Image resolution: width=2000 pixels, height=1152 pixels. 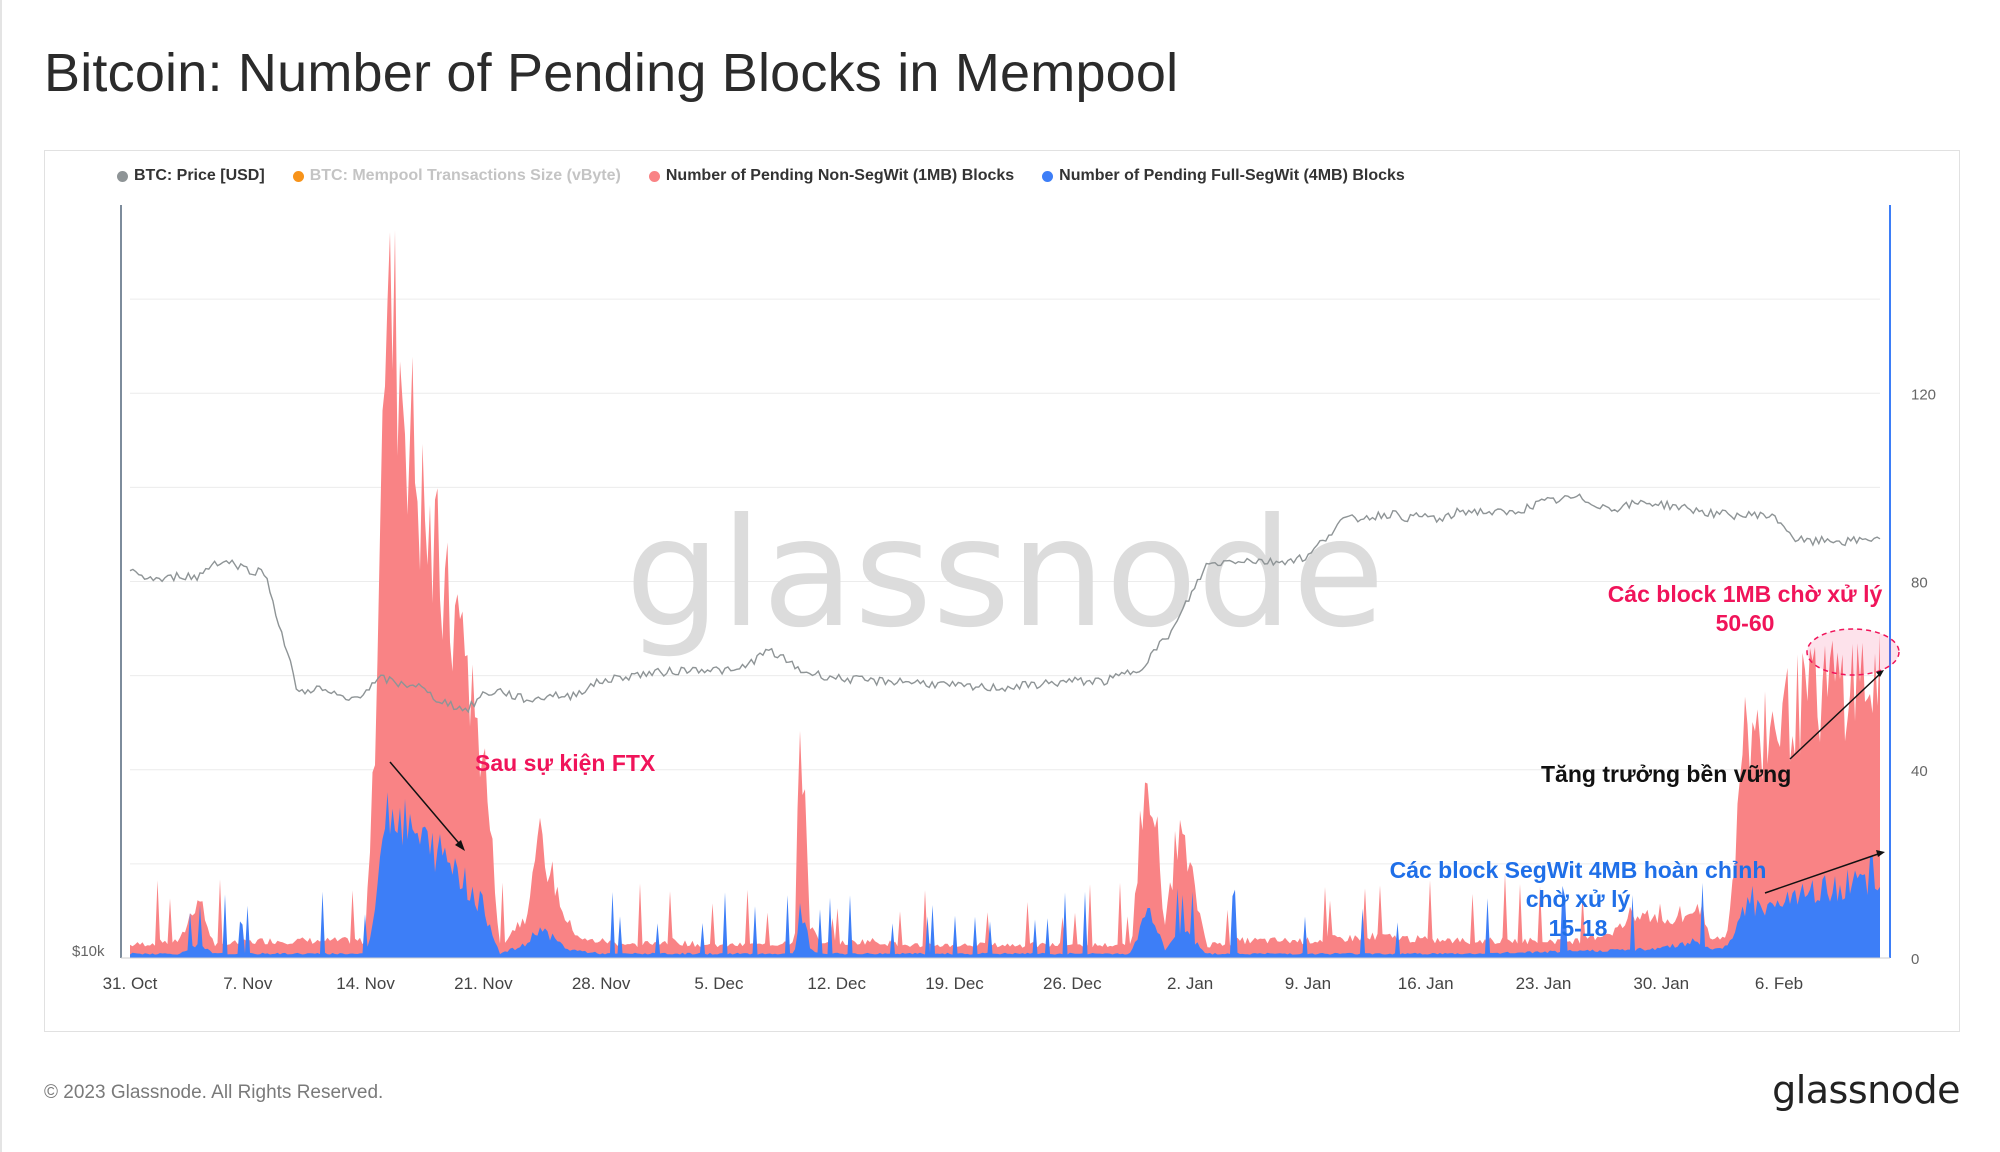 What do you see at coordinates (836, 983) in the screenshot?
I see `x-tick-label: 12. Dec` at bounding box center [836, 983].